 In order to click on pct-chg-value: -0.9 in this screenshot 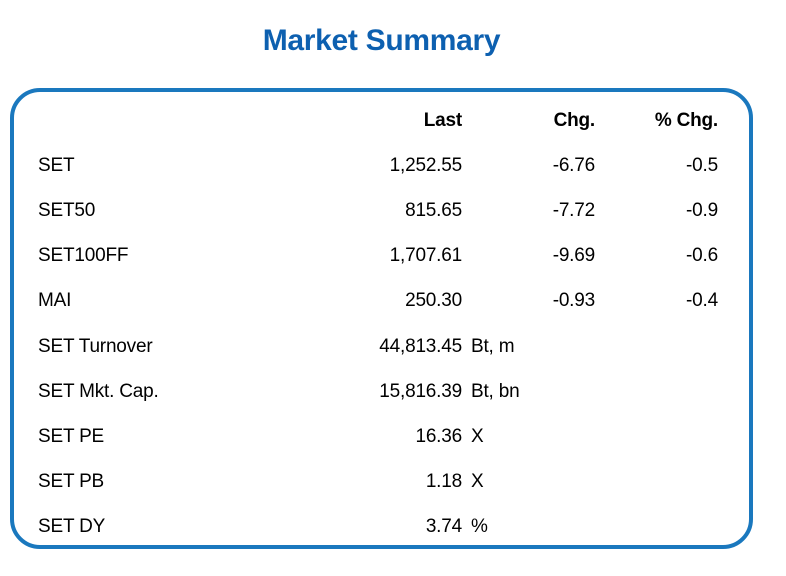, I will do `click(702, 210)`.